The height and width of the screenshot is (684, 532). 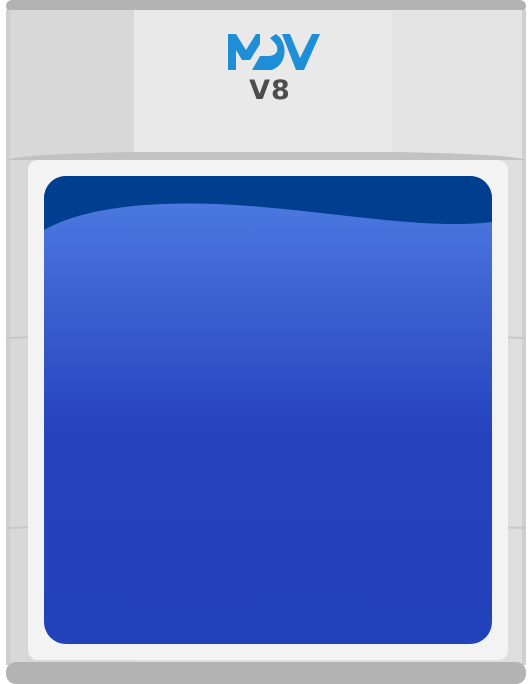 I want to click on mdv-logo-icon: MDV, so click(x=272, y=52).